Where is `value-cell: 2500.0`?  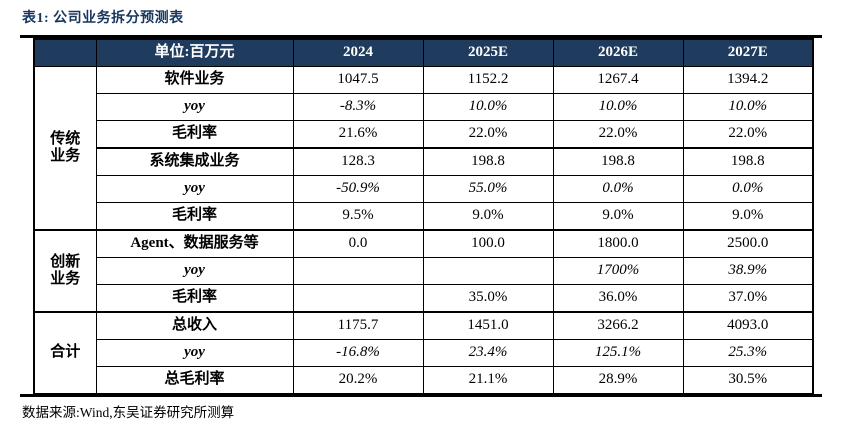
value-cell: 2500.0 is located at coordinates (748, 243).